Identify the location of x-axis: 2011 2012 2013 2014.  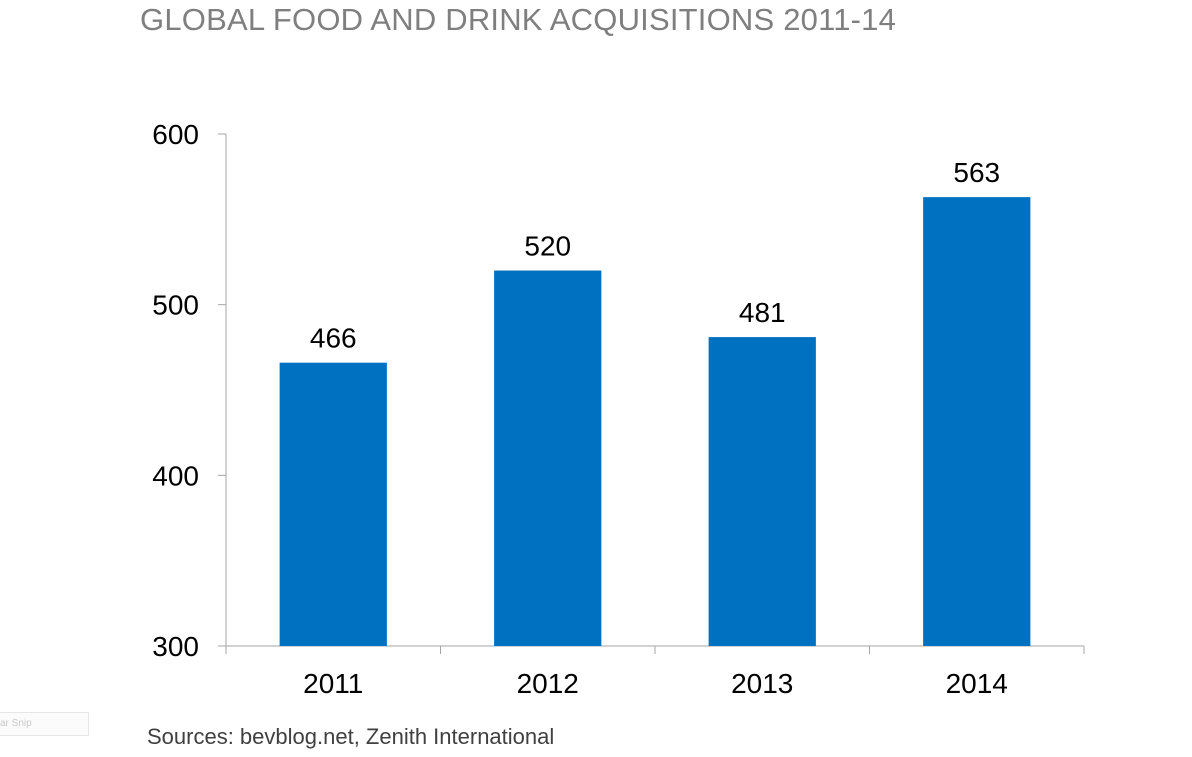
(655, 672).